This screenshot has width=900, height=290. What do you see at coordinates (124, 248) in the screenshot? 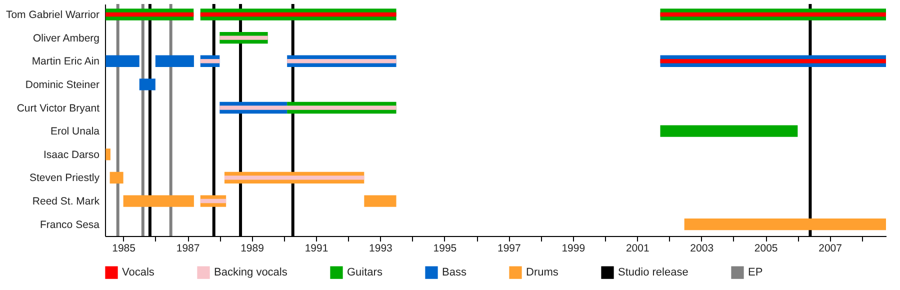
I see `x-tick-label: 1985` at bounding box center [124, 248].